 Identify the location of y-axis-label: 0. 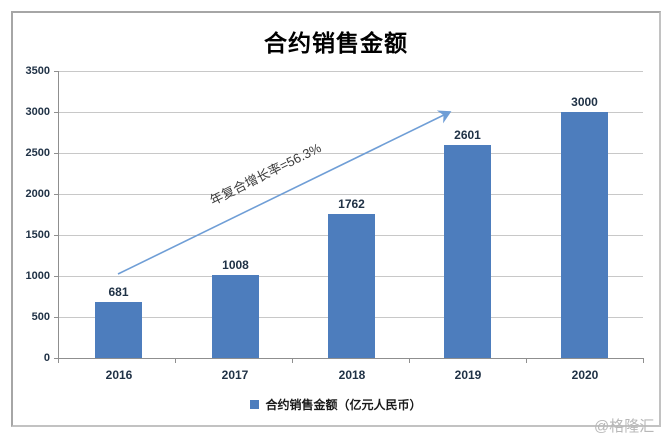
(46, 358).